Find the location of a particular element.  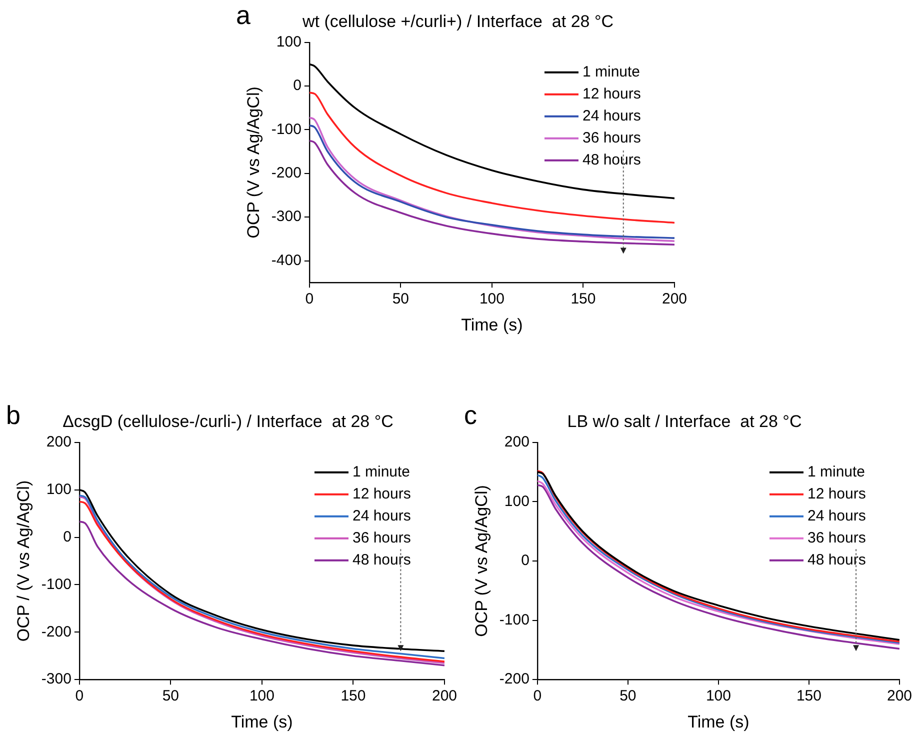

text: b is located at coordinates (13, 415).